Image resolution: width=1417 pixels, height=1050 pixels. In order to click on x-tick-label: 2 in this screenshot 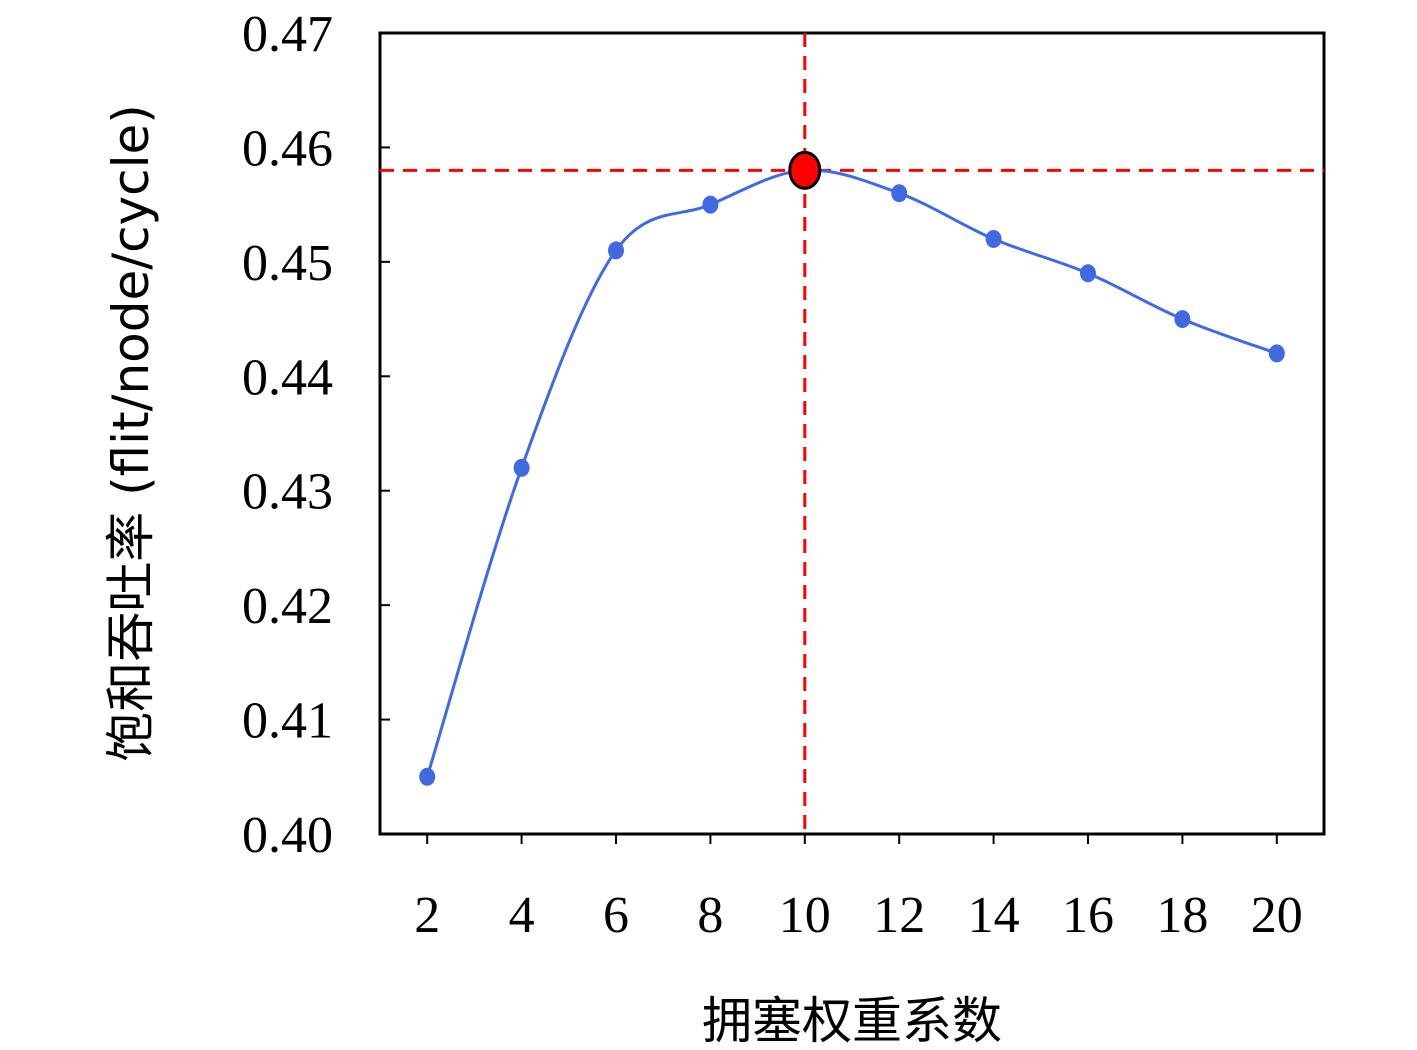, I will do `click(427, 915)`.